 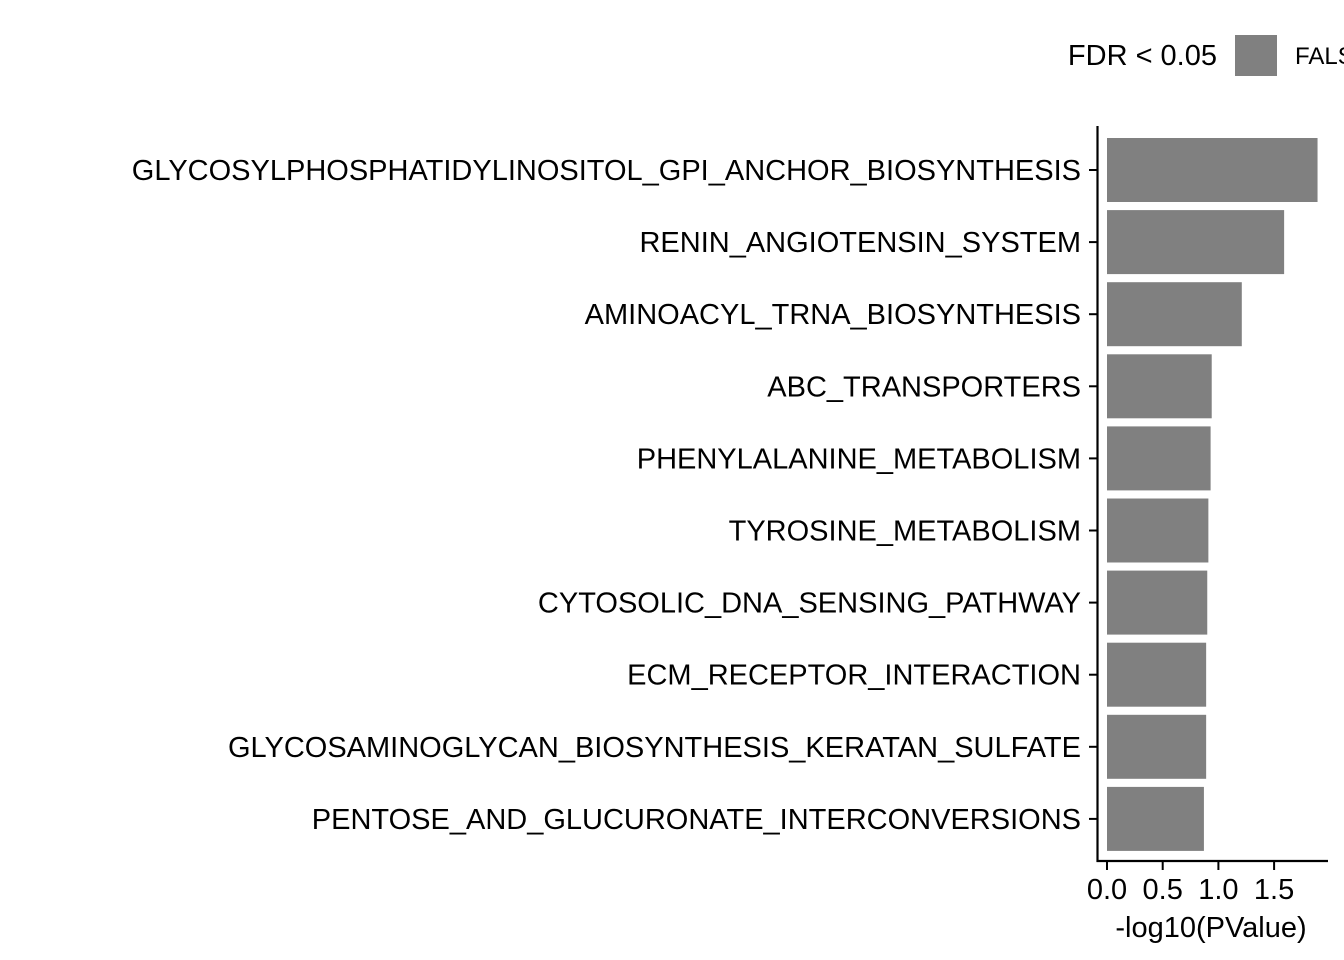 What do you see at coordinates (1212, 170) in the screenshot?
I see `bar-glycosylphosphatidylinositol-gpi-anchor-biosynthesis` at bounding box center [1212, 170].